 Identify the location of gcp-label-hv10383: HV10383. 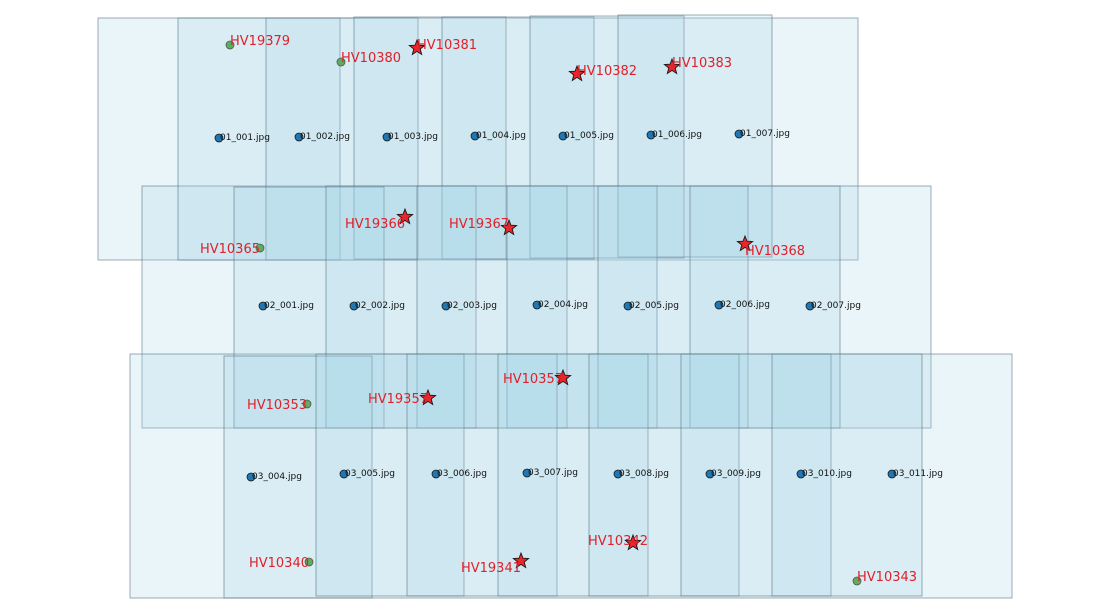
(702, 63).